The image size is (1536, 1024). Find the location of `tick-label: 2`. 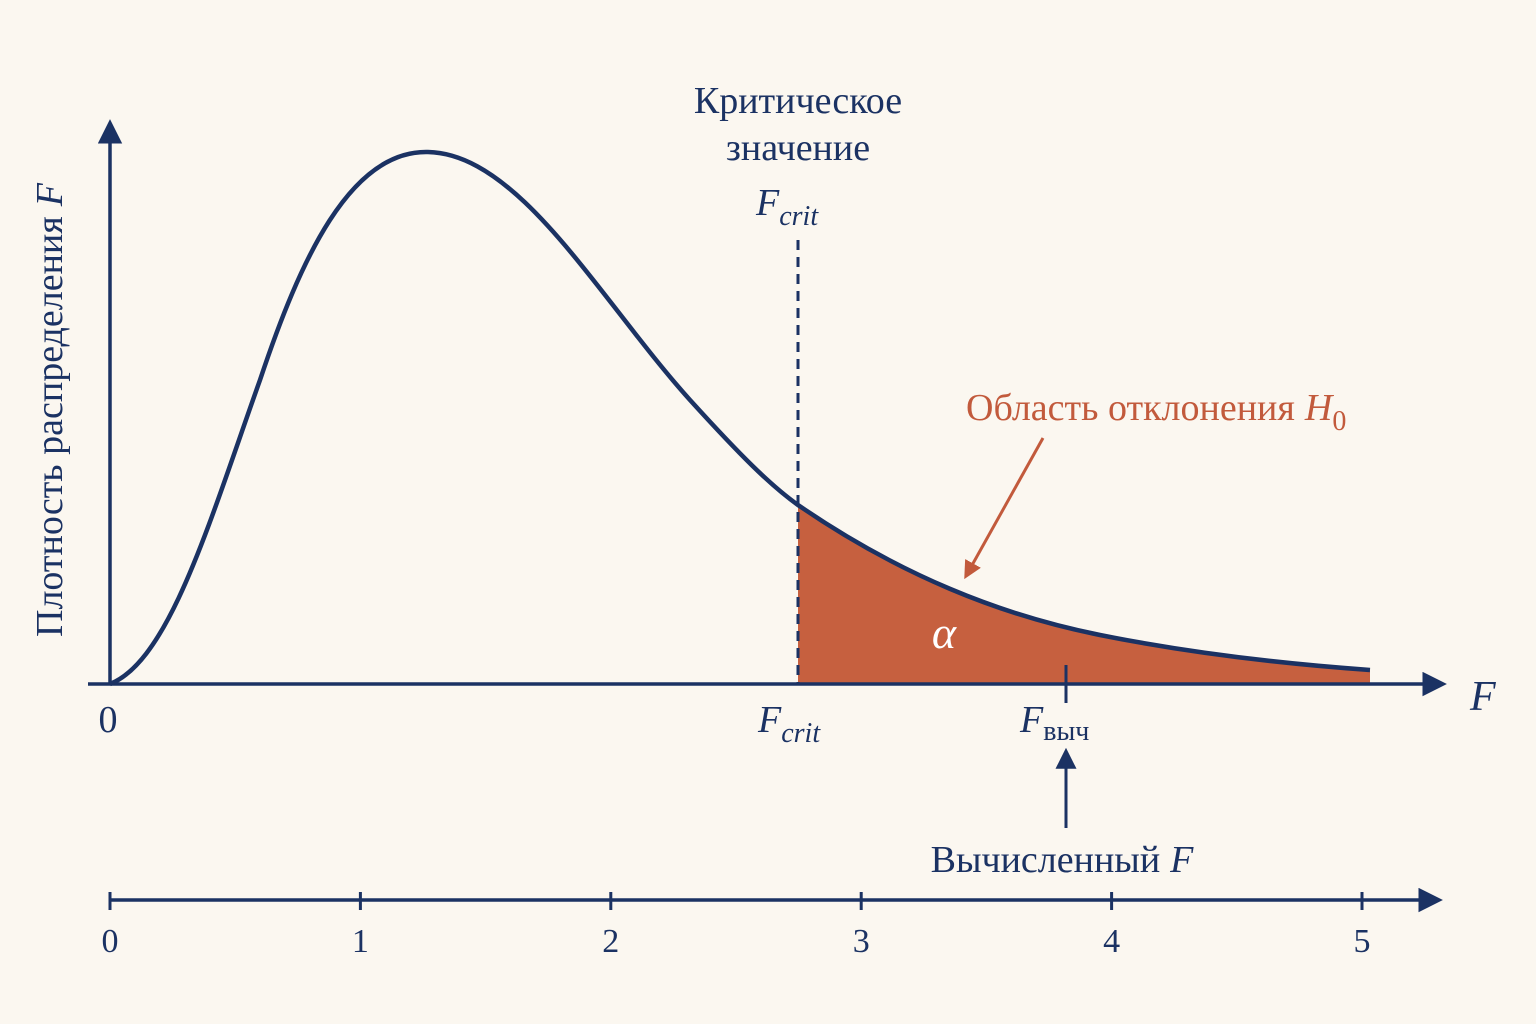

tick-label: 2 is located at coordinates (610, 941).